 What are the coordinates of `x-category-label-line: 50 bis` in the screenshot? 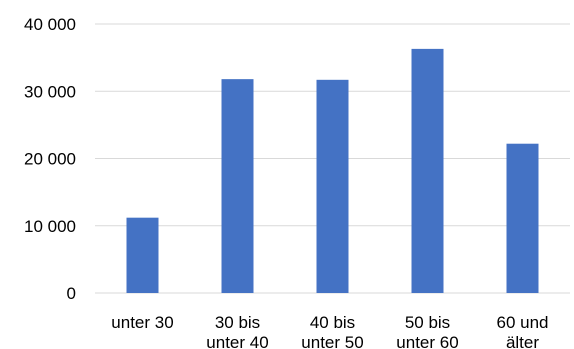 It's located at (427, 322).